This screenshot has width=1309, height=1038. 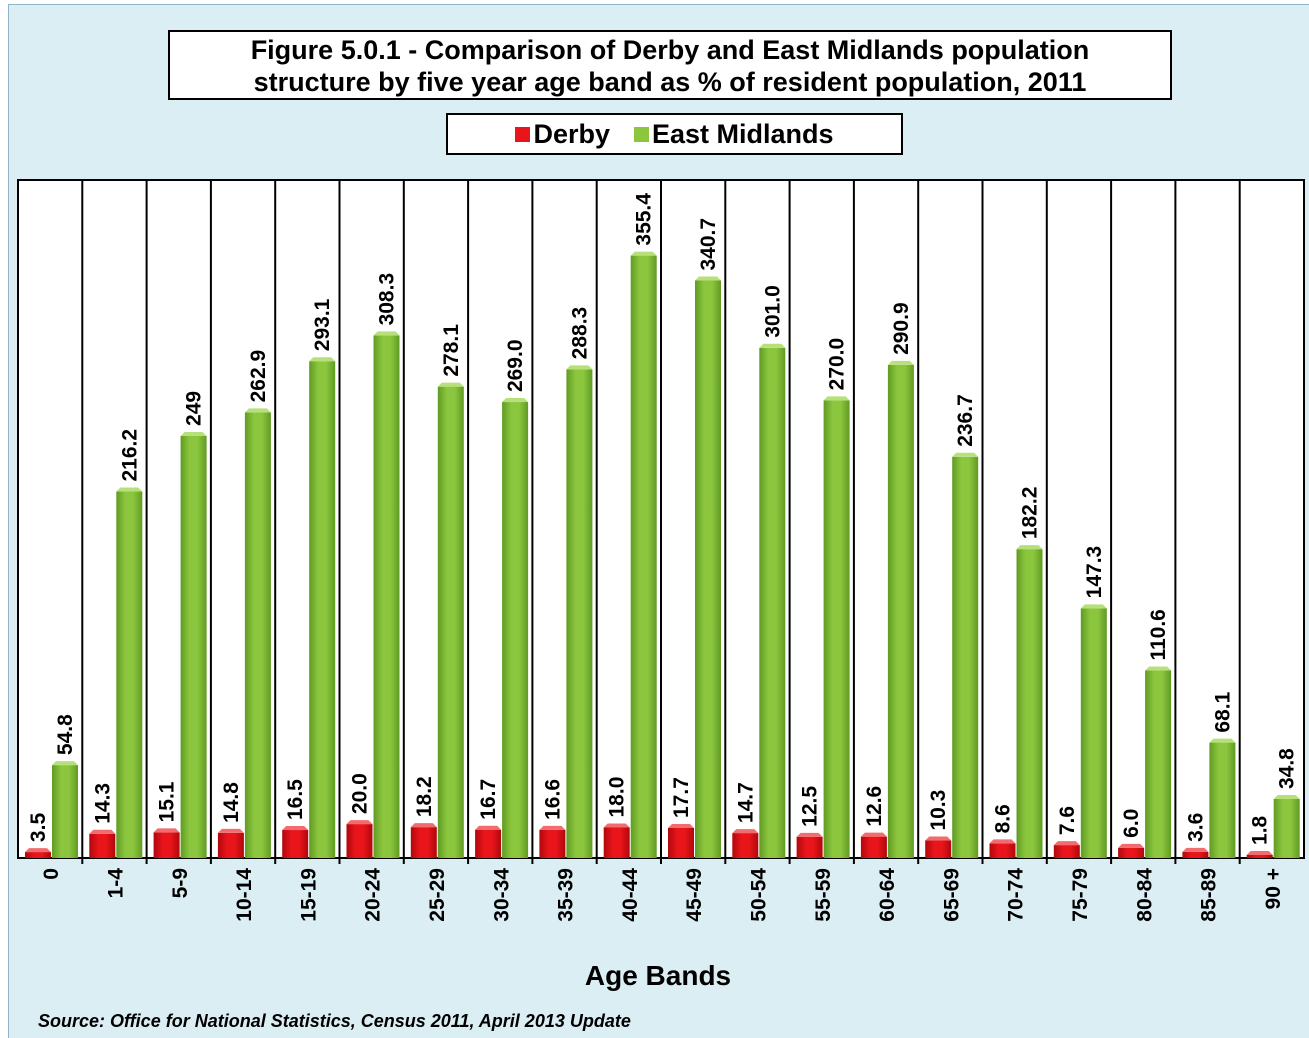 What do you see at coordinates (681, 797) in the screenshot?
I see `data-label-derby: 17.7` at bounding box center [681, 797].